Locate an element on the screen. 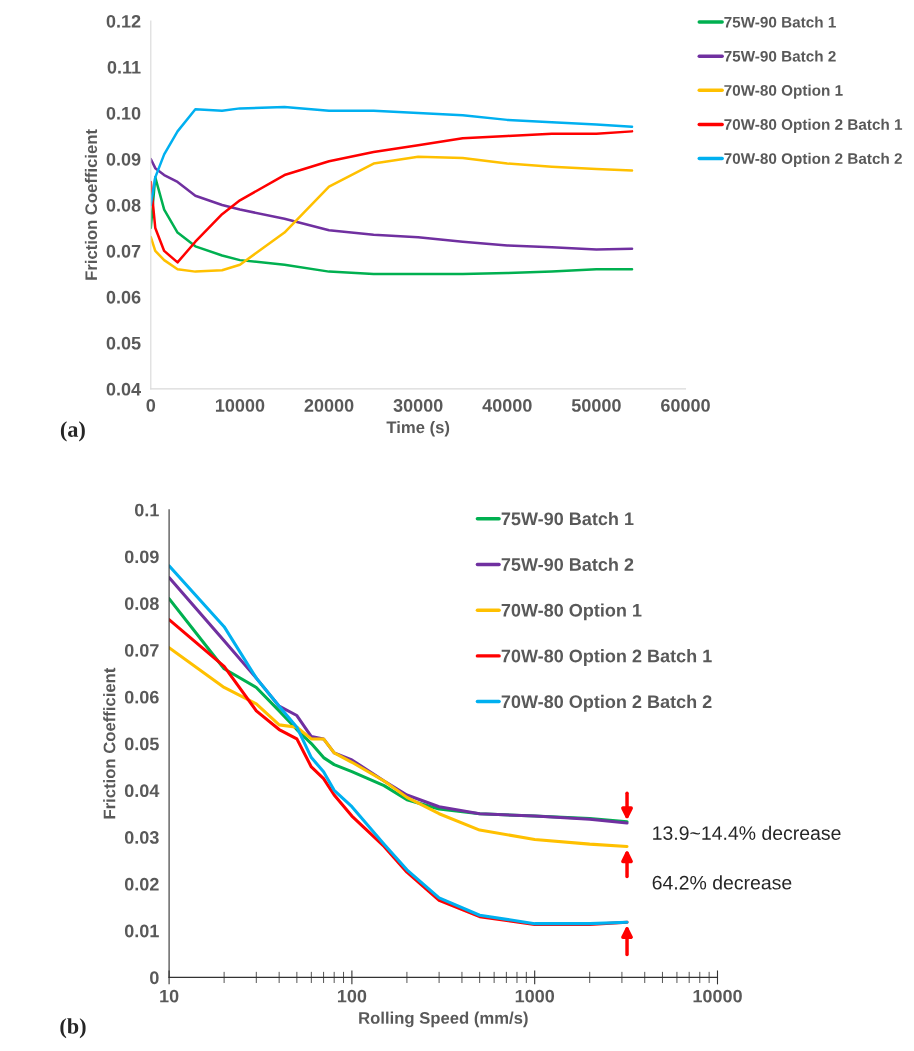 Image resolution: width=914 pixels, height=1051 pixels. x-tick-label: 60000 is located at coordinates (685, 405).